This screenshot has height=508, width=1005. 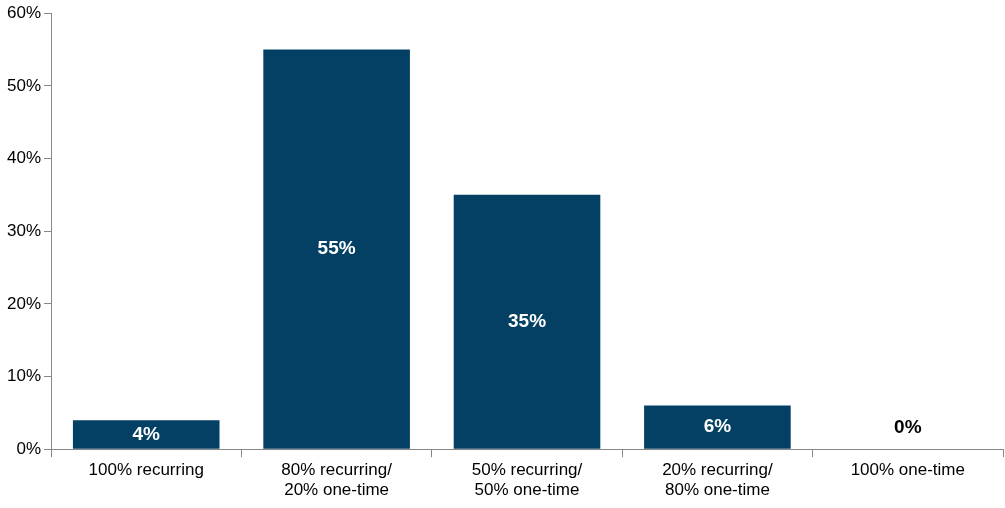 I want to click on y-tick-label: 0%, so click(x=29, y=448).